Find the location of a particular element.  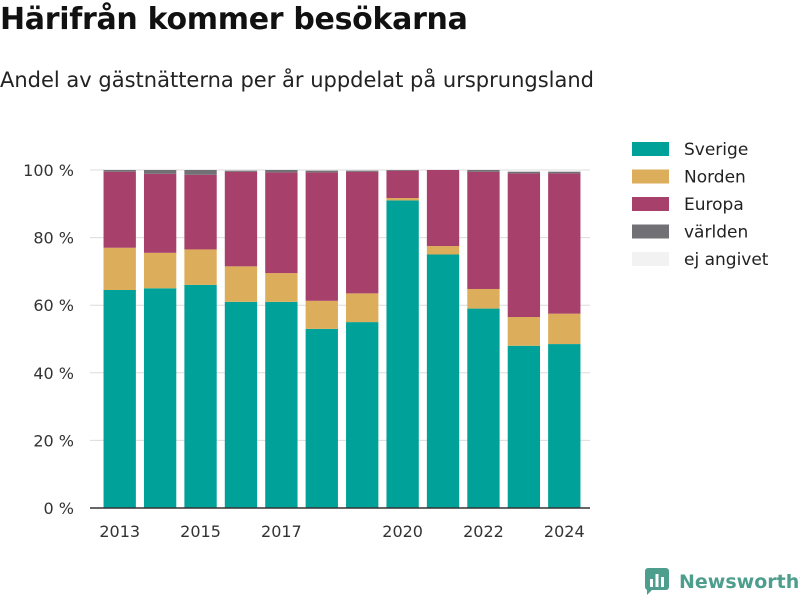

chart-title: Härifrån kommer besökarna is located at coordinates (234, 19).